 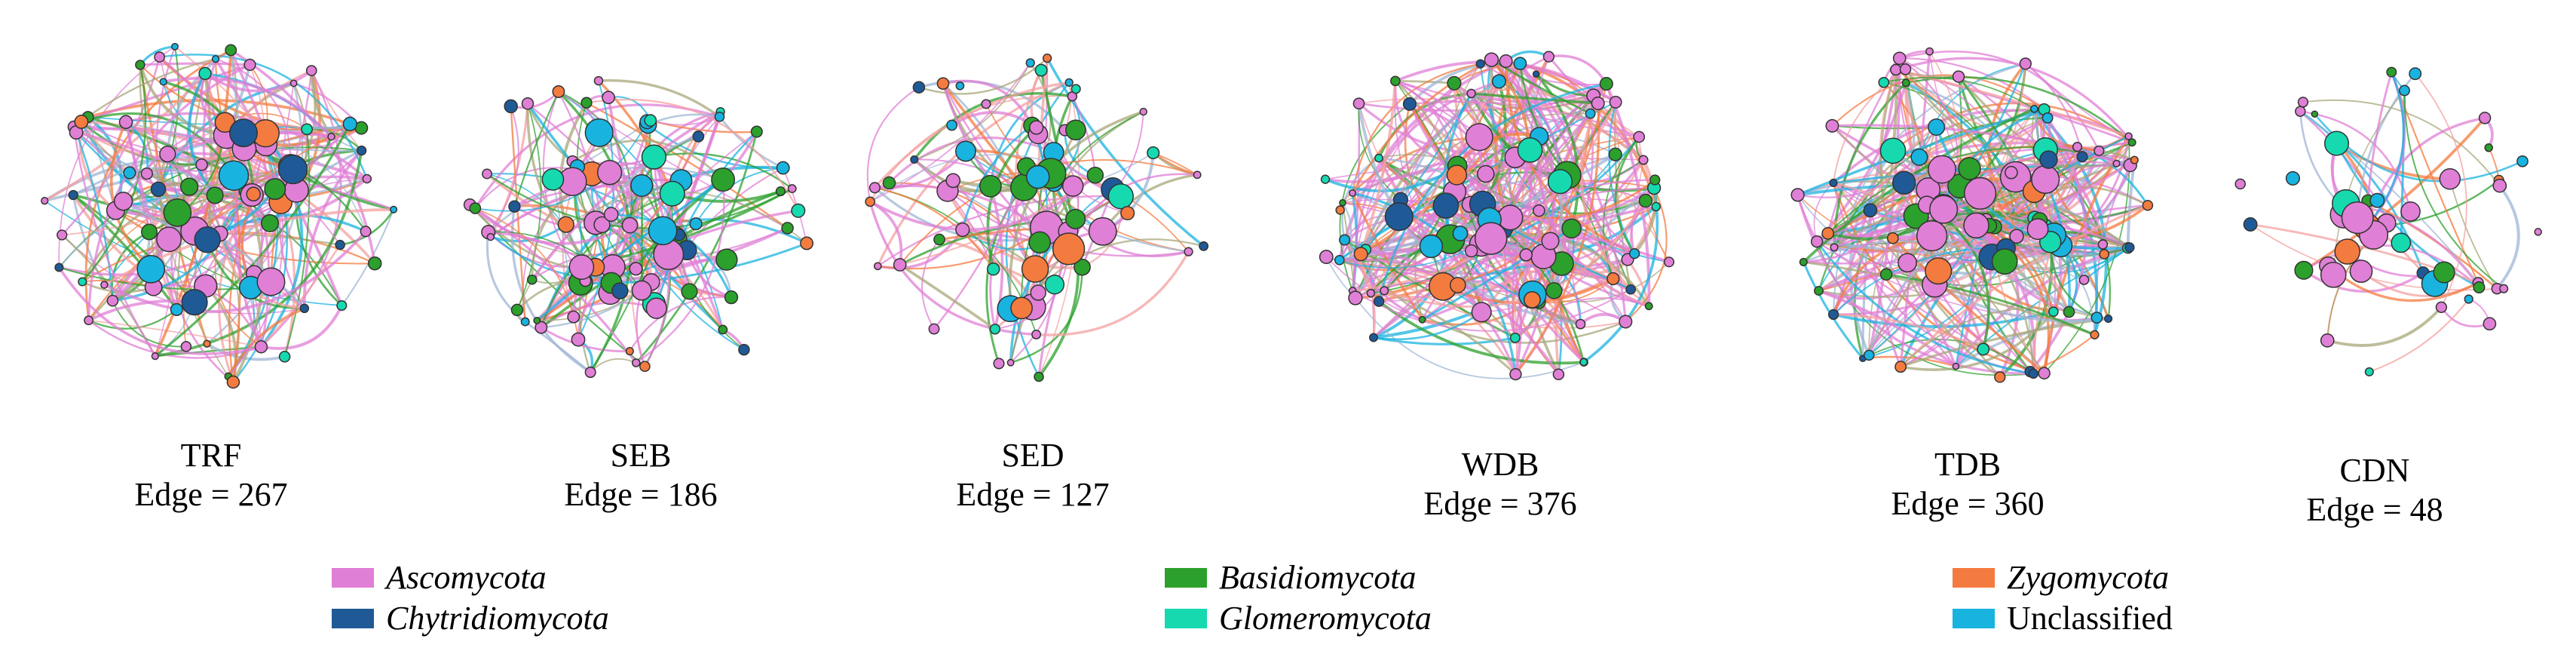 I want to click on panel-label-seb: SEB Edge = 186, so click(x=641, y=475).